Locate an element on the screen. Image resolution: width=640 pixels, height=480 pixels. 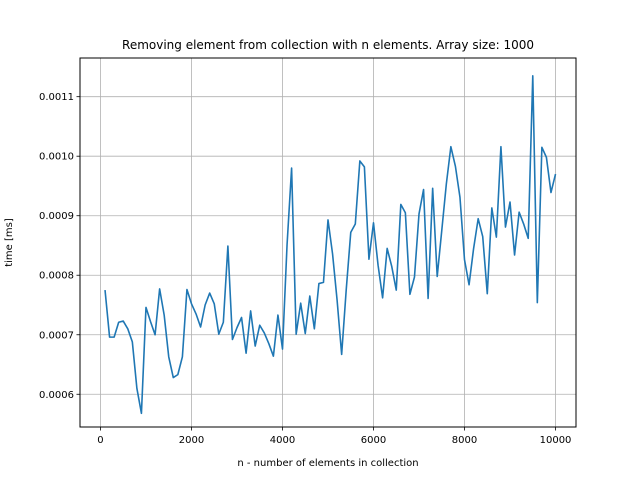
x-tick-label: 8000 is located at coordinates (464, 440).